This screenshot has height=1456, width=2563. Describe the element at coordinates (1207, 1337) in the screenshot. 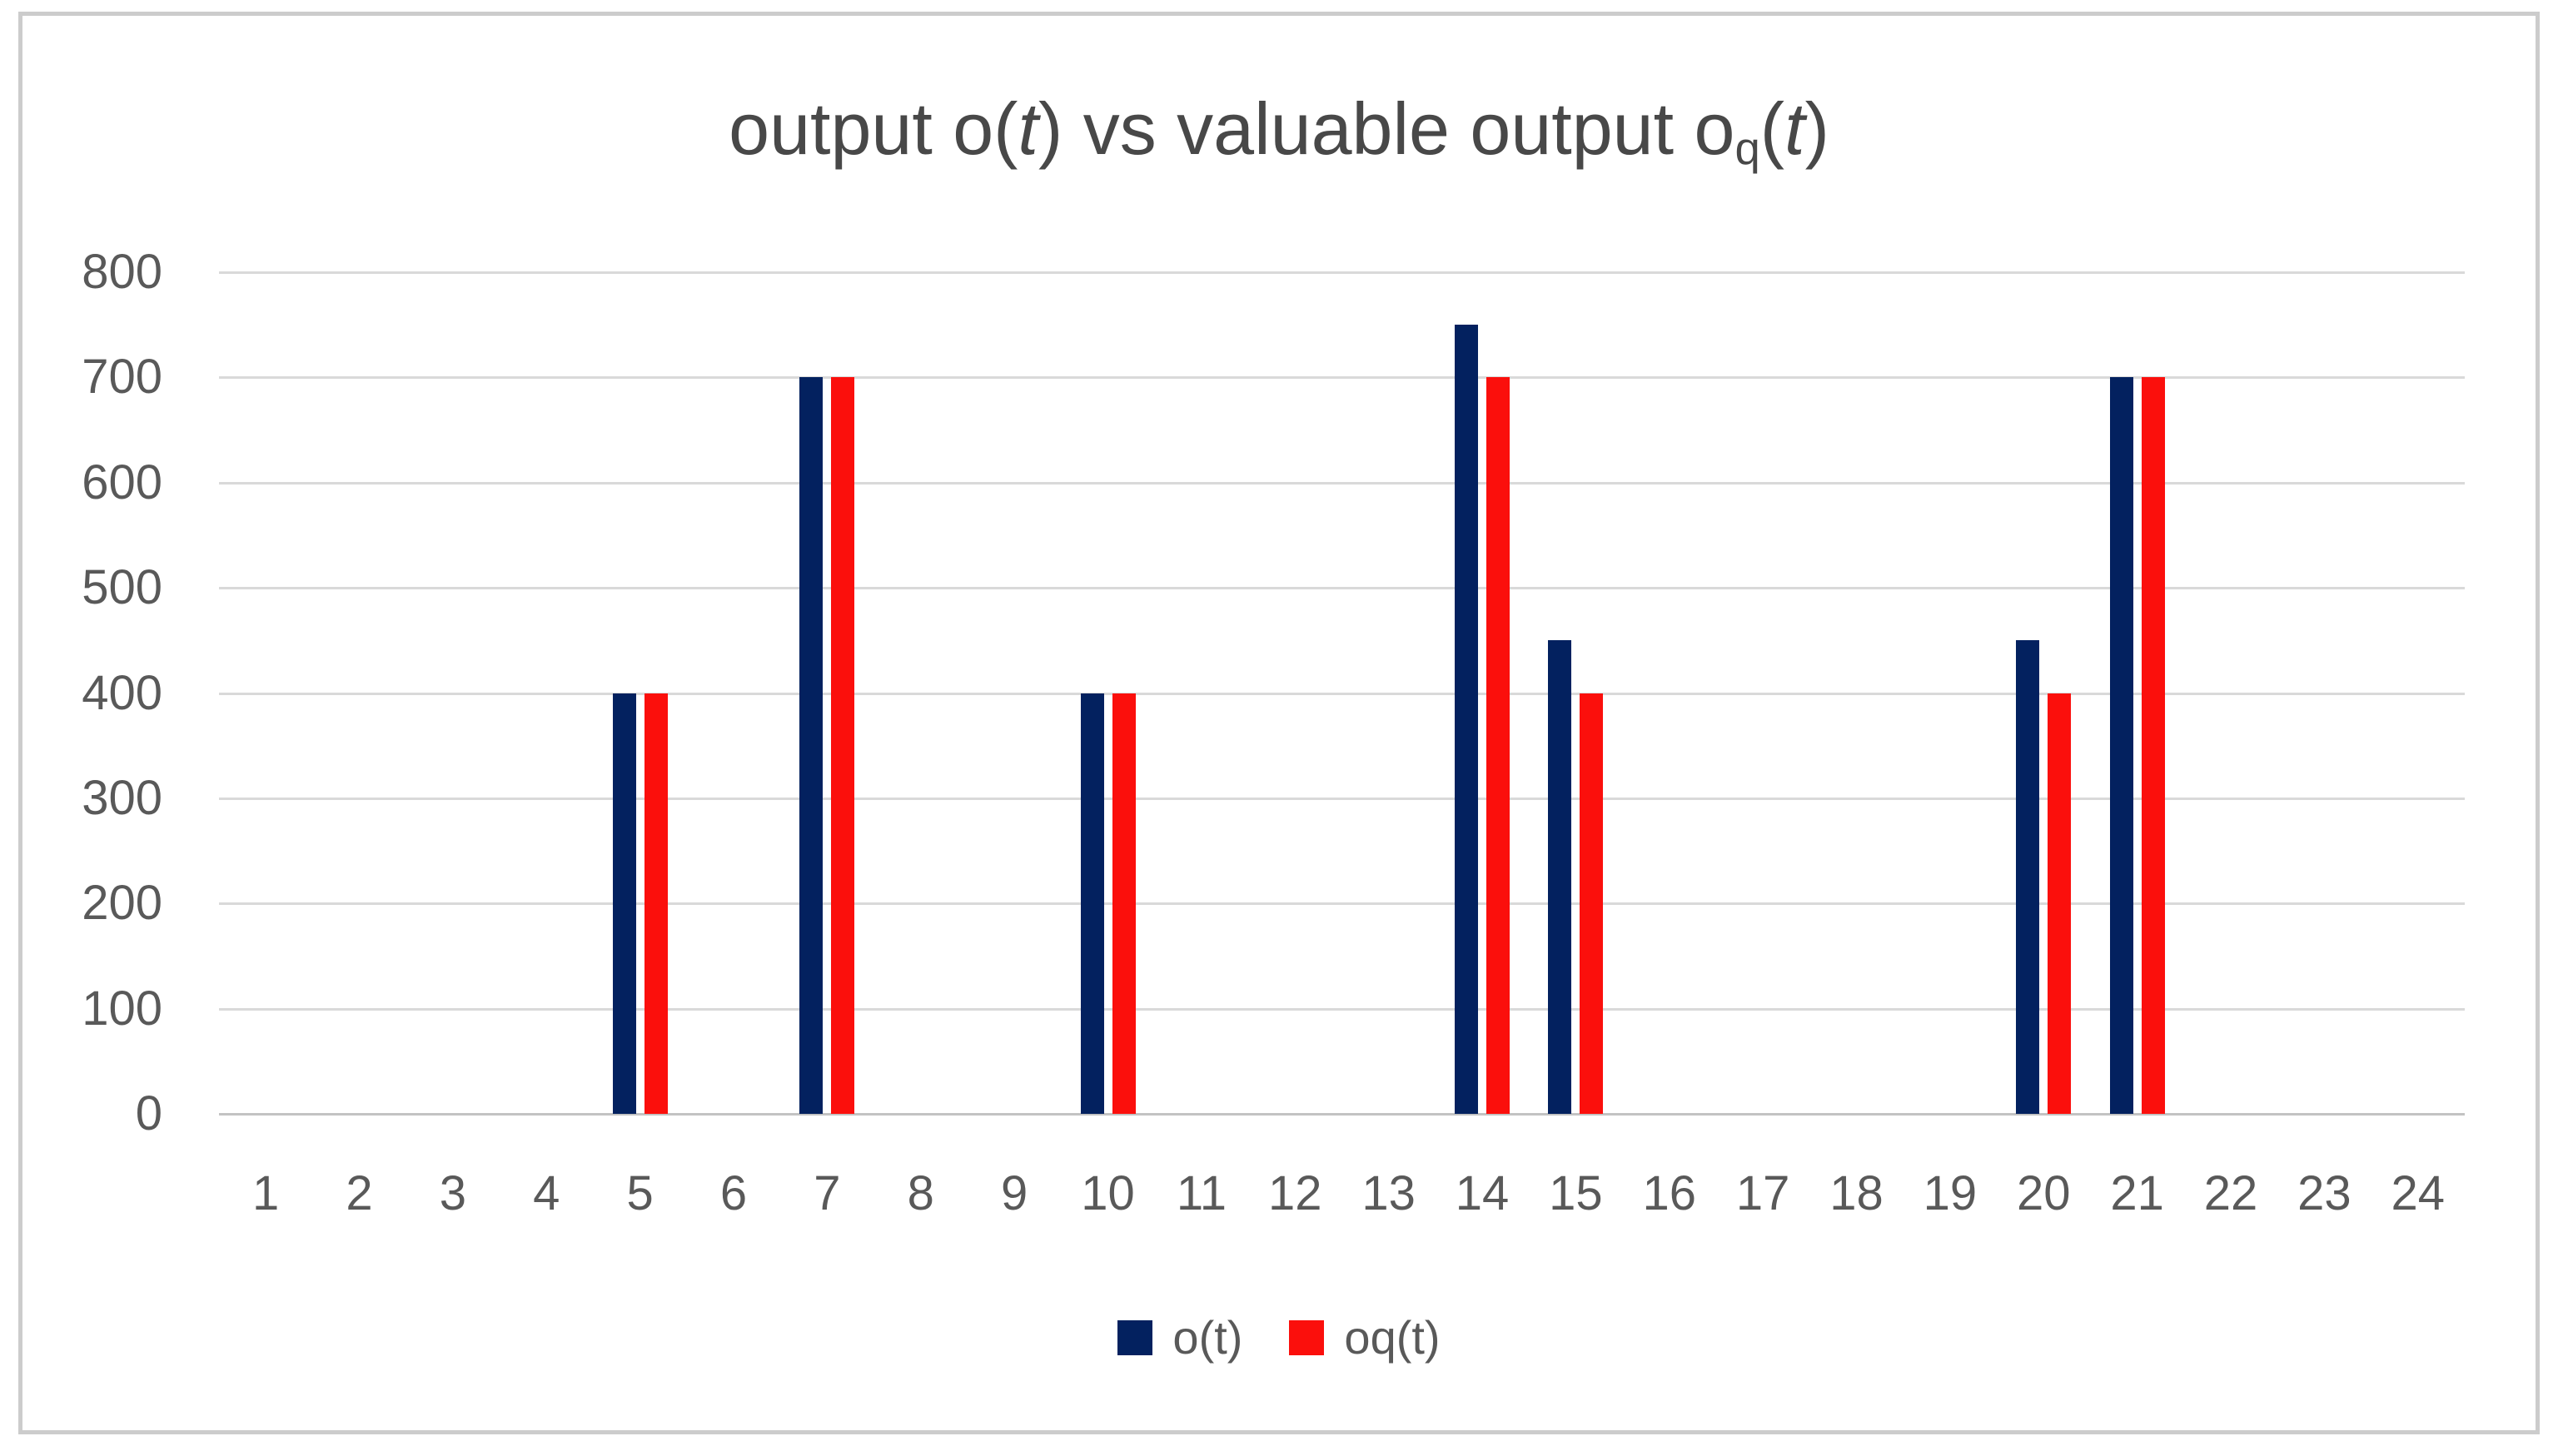

I see `legend-label-o-t: o(t)` at that location.